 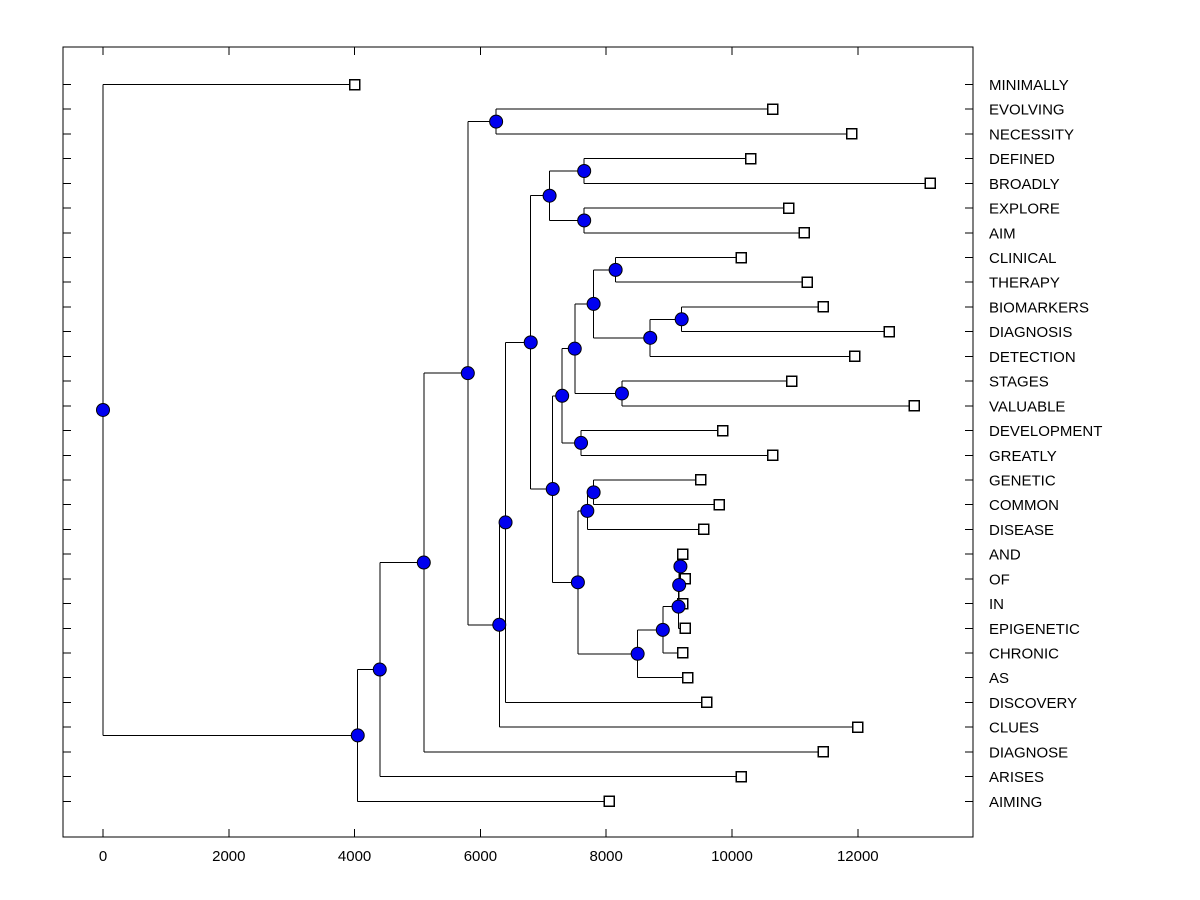 What do you see at coordinates (480, 856) in the screenshot?
I see `x-tick-label: 6000` at bounding box center [480, 856].